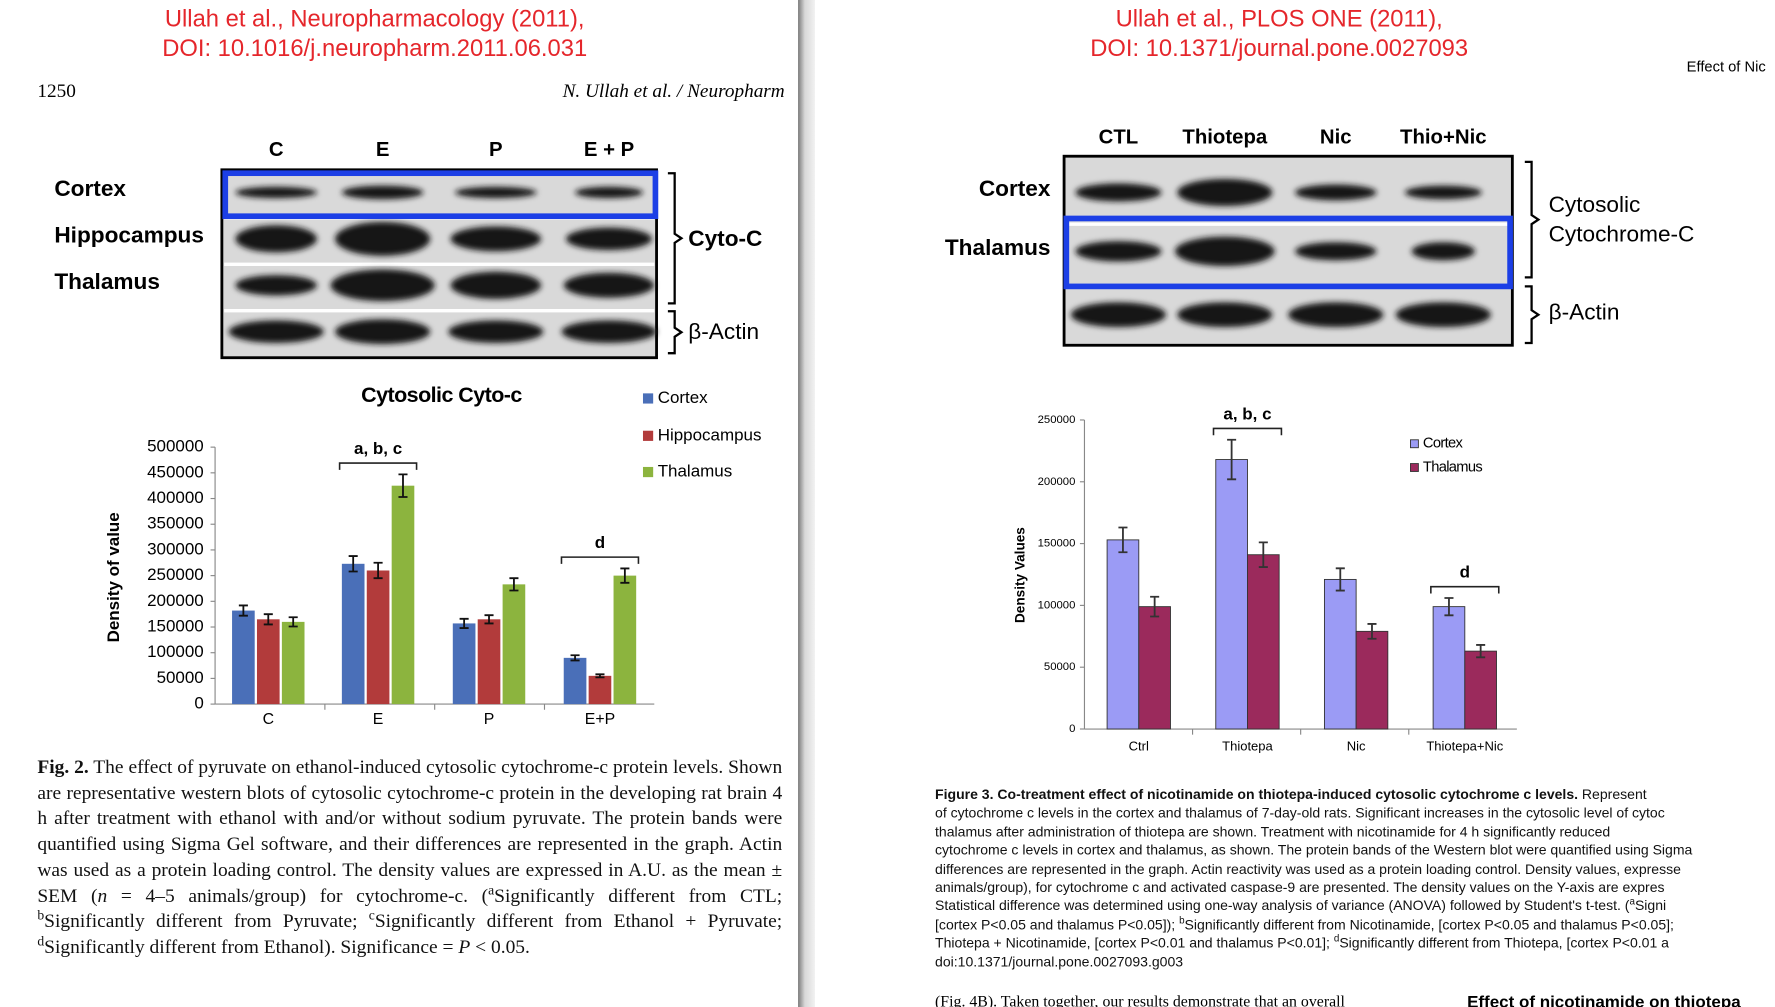 The width and height of the screenshot is (1775, 1007). What do you see at coordinates (710, 434) in the screenshot?
I see `legend-label: Hippocampus` at bounding box center [710, 434].